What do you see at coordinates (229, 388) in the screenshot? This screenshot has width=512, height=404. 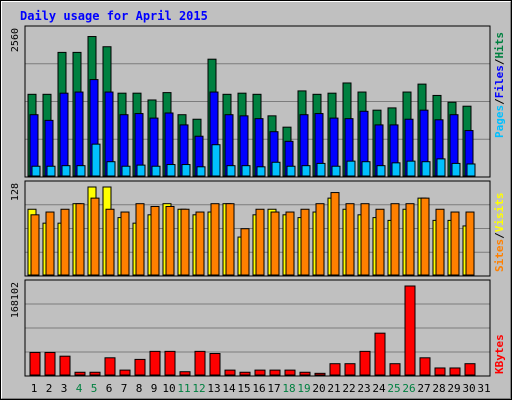 I see `x-tick-label-14: 14` at bounding box center [229, 388].